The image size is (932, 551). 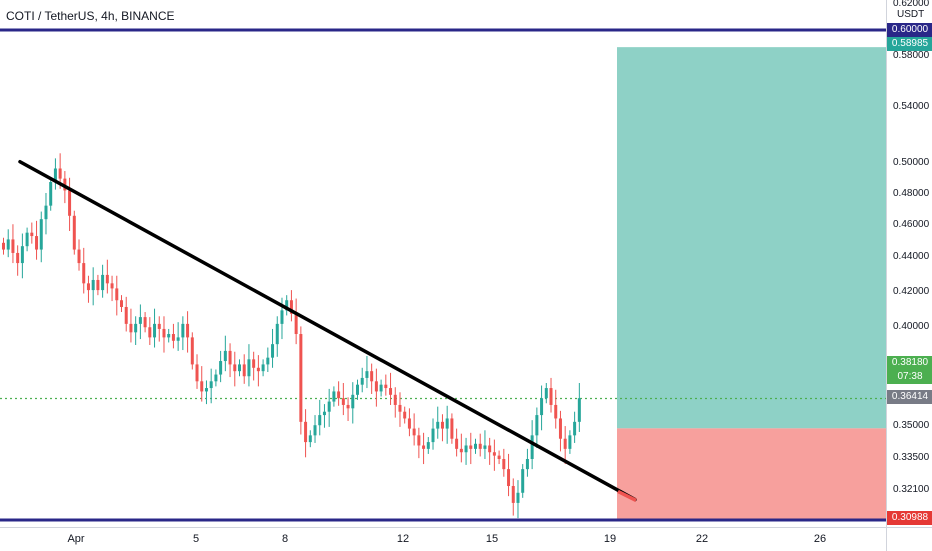 I want to click on stop-zone, so click(x=751, y=474).